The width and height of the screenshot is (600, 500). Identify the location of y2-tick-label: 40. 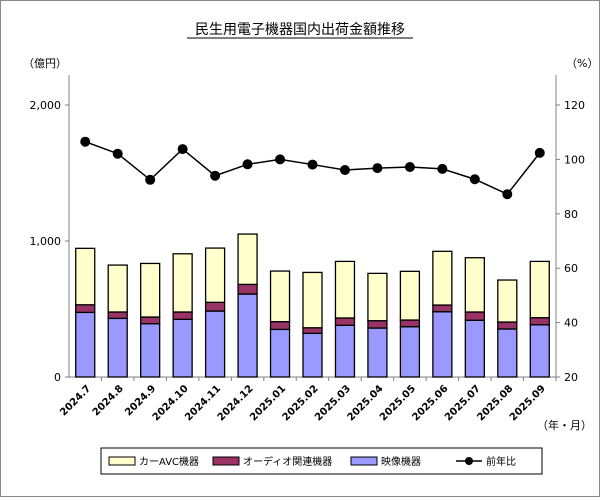
(571, 323).